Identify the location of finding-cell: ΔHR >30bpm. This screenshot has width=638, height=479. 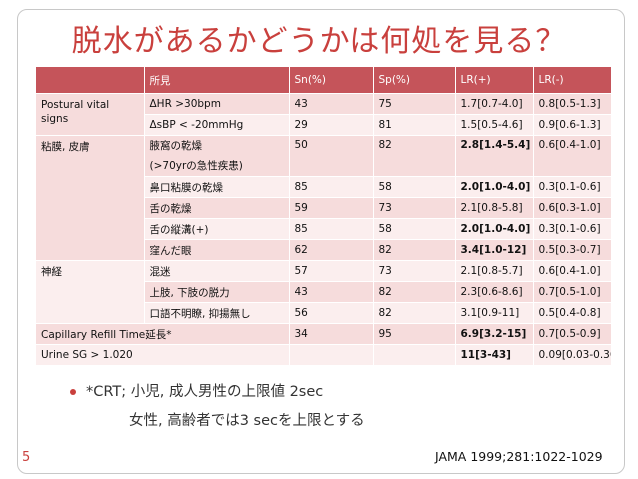
(217, 104).